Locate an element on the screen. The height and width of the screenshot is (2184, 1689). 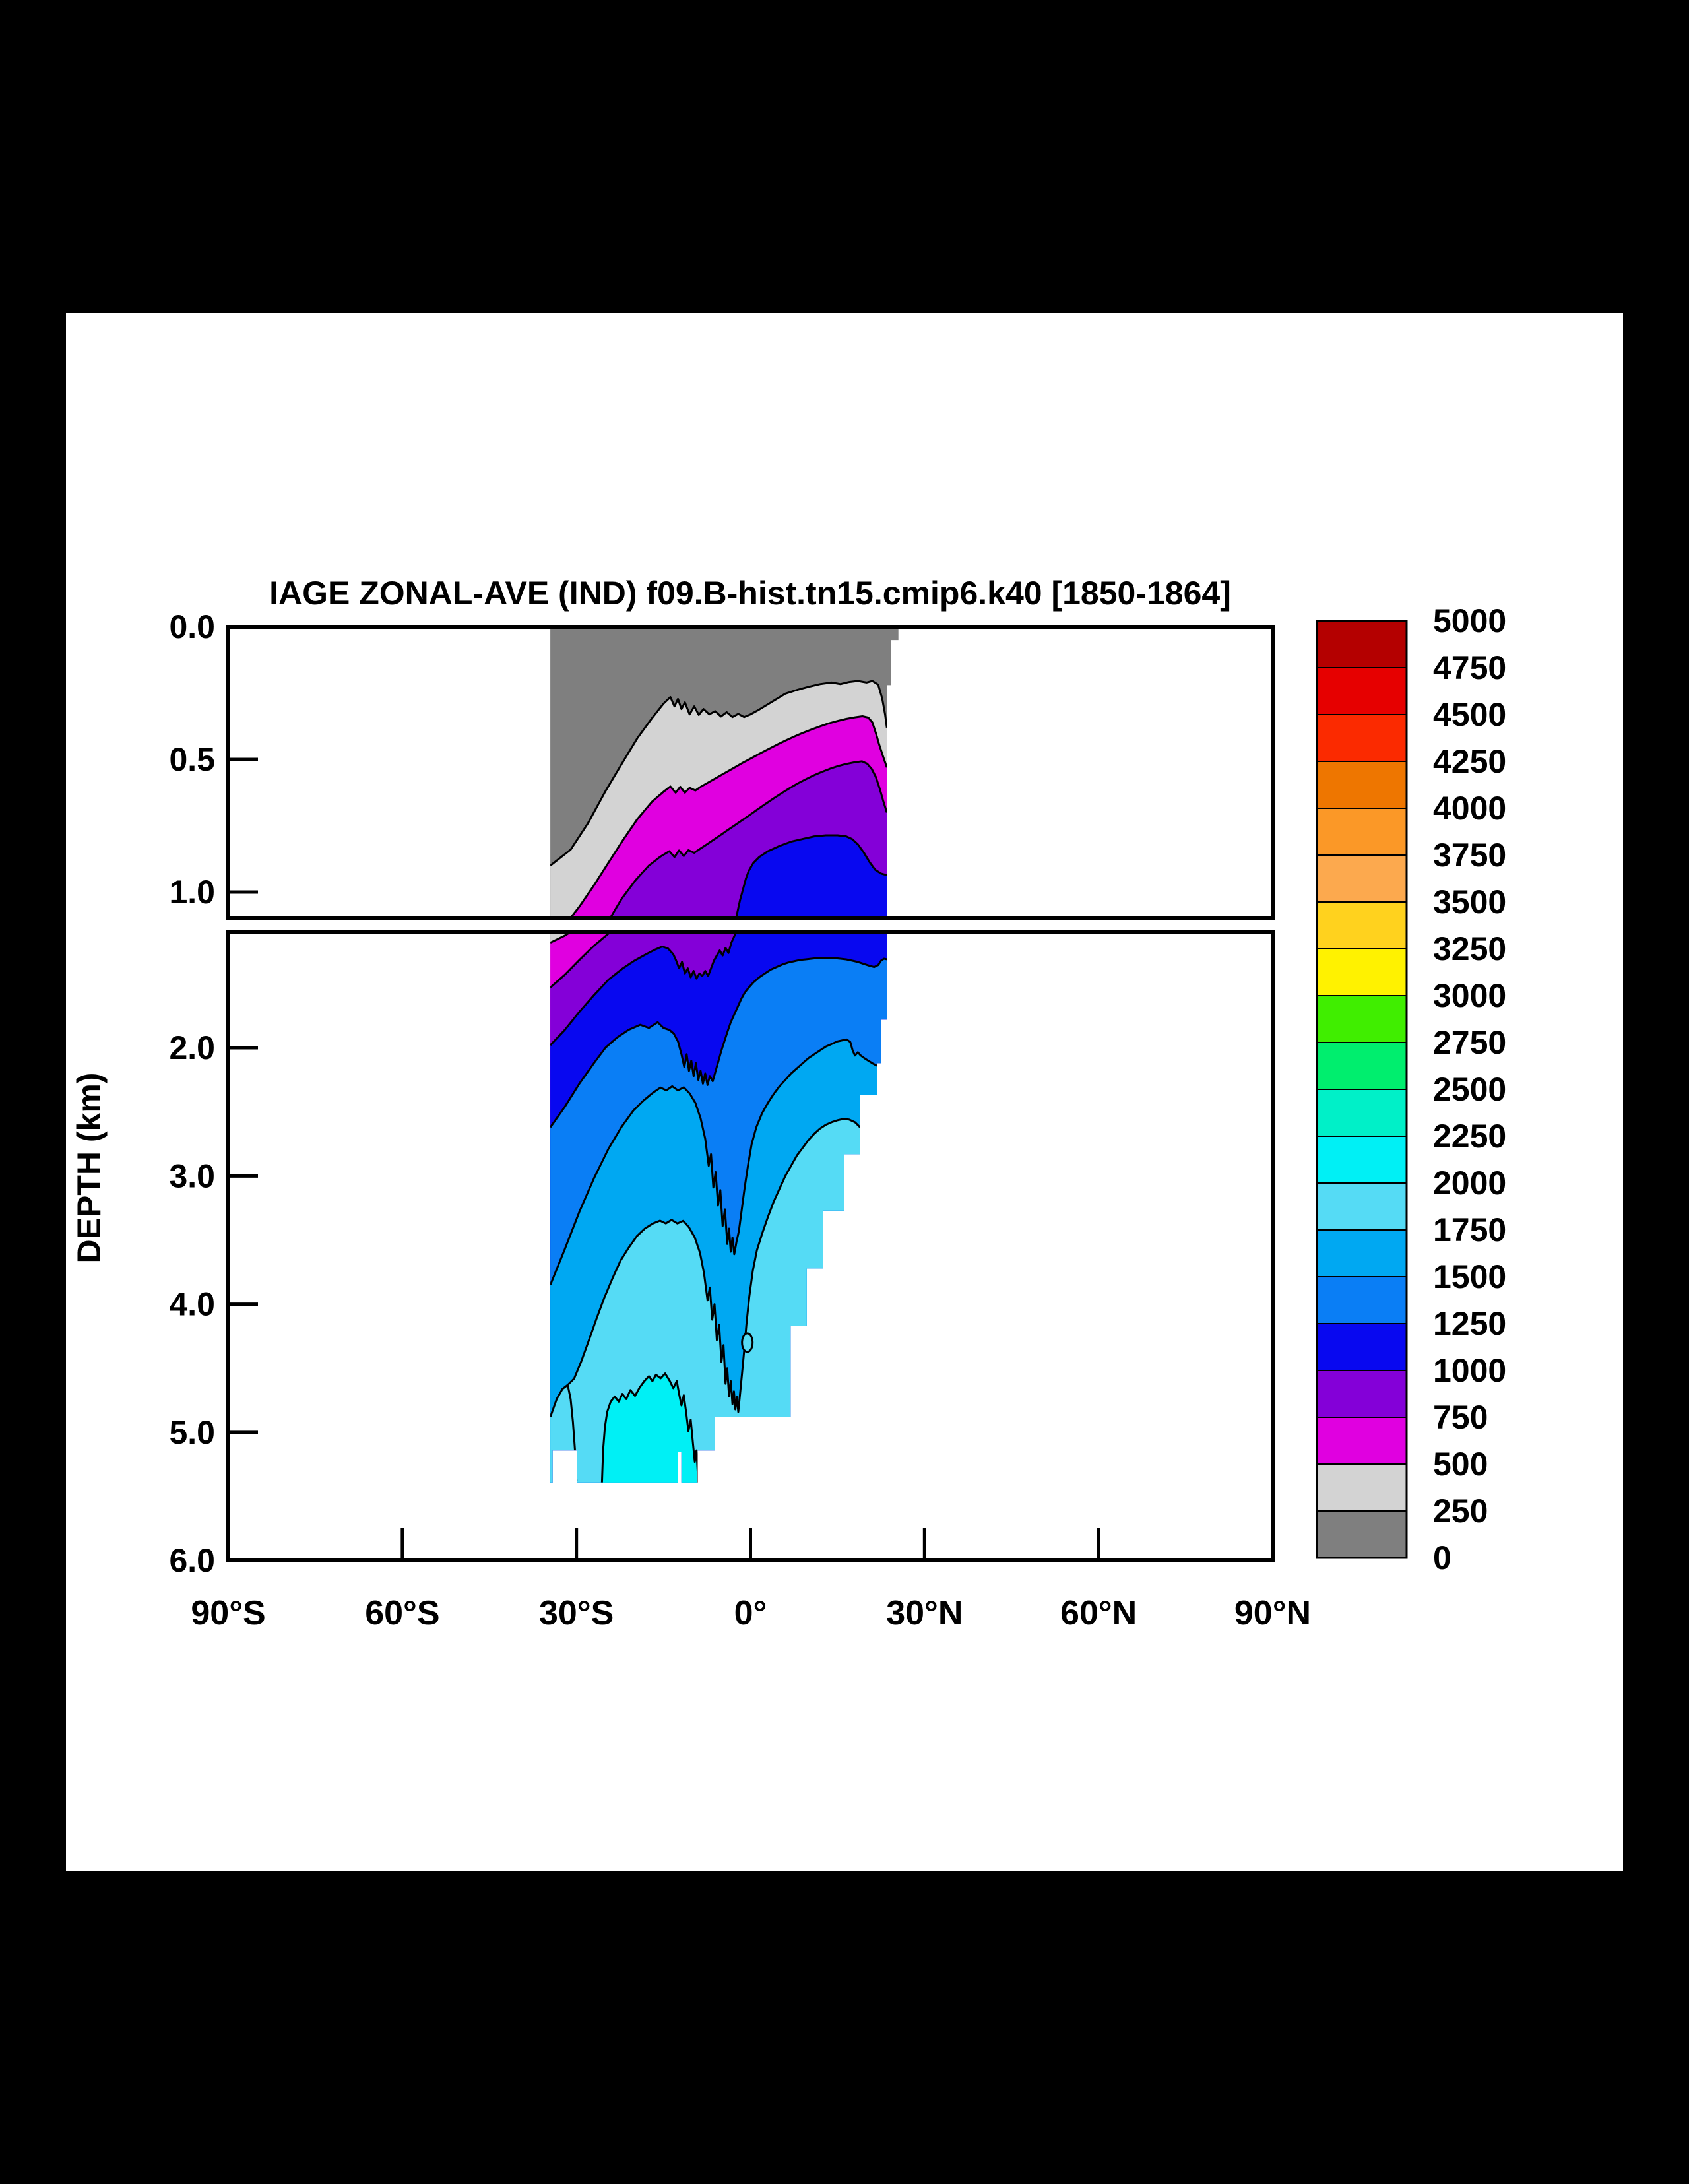
colorbar-label-4500: 4500 is located at coordinates (1469, 714).